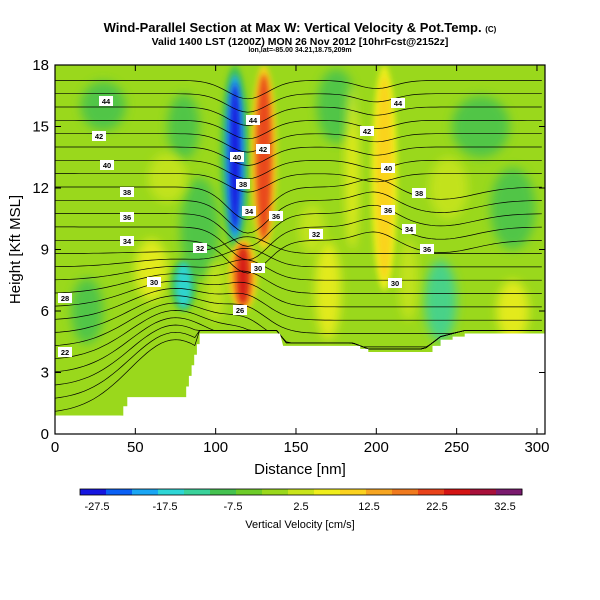 The width and height of the screenshot is (600, 600). I want to click on field-feature-updraft, so click(384, 178).